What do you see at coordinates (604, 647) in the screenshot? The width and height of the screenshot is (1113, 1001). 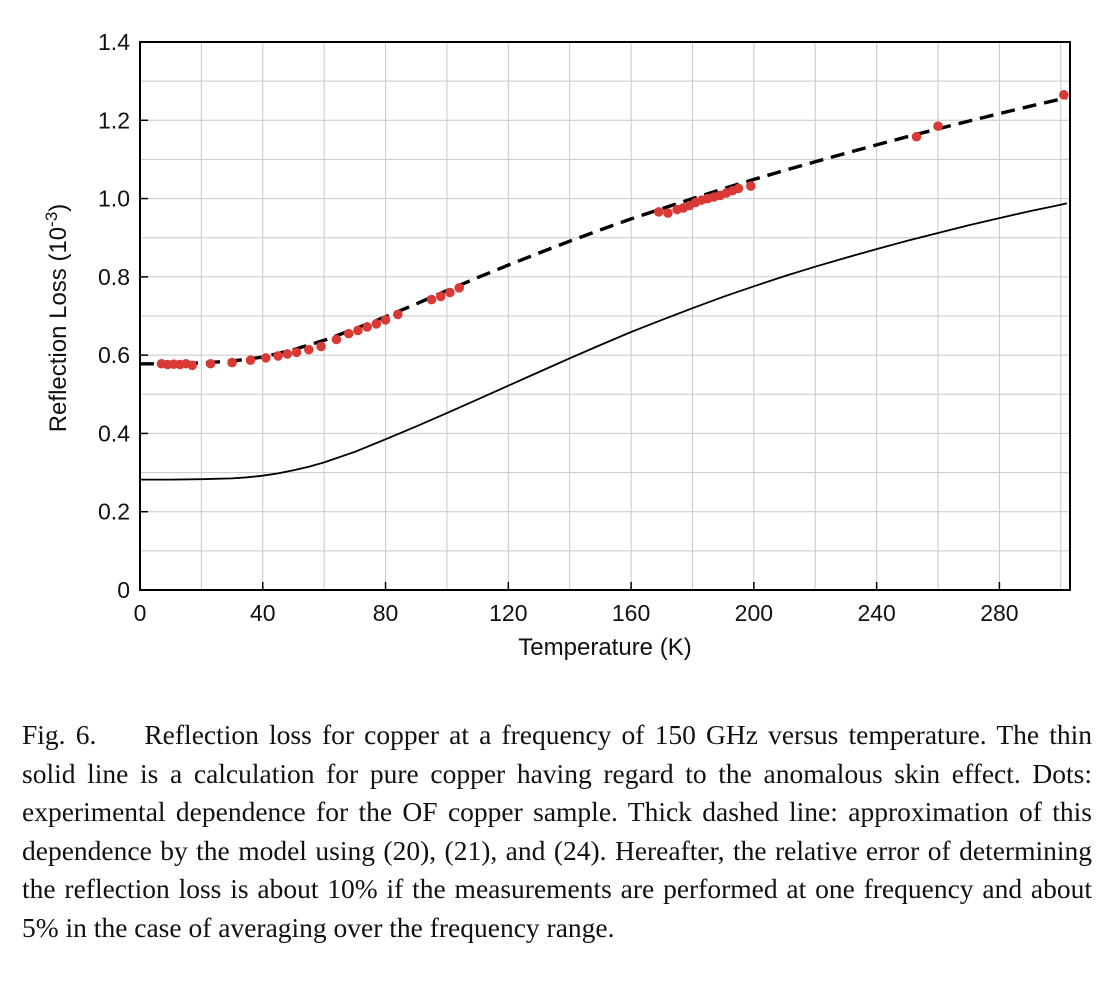 I see `x-axis-title: Temperature (K)` at bounding box center [604, 647].